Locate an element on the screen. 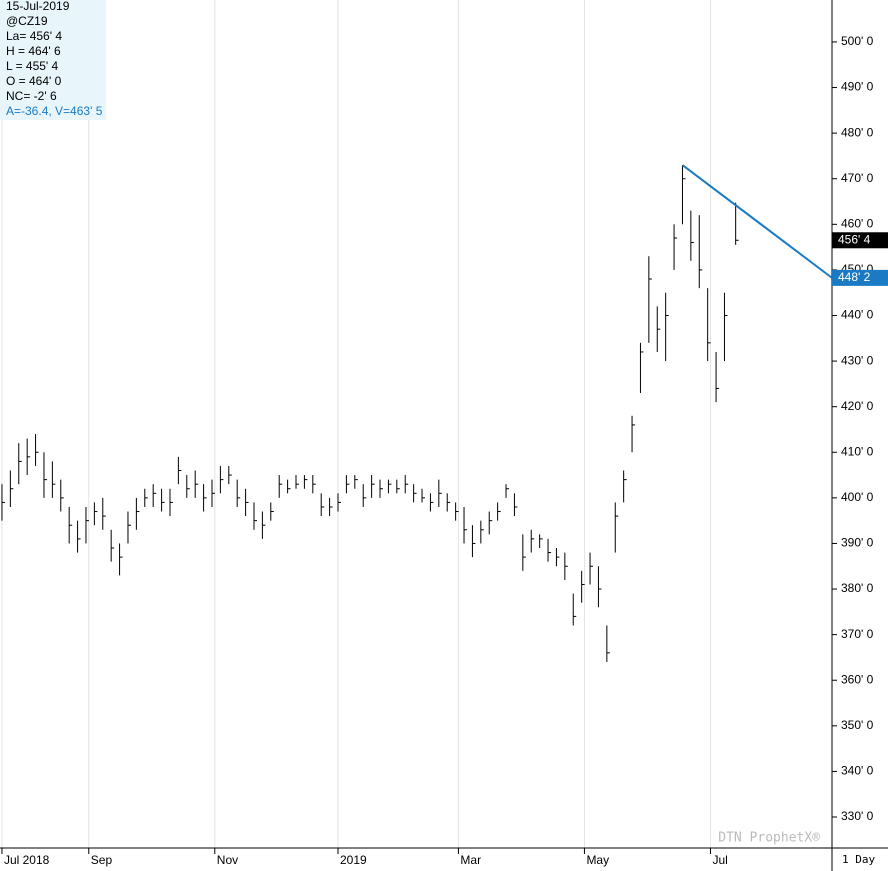 This screenshot has height=871, width=888. trend-price-label: 448' 2 is located at coordinates (854, 277).